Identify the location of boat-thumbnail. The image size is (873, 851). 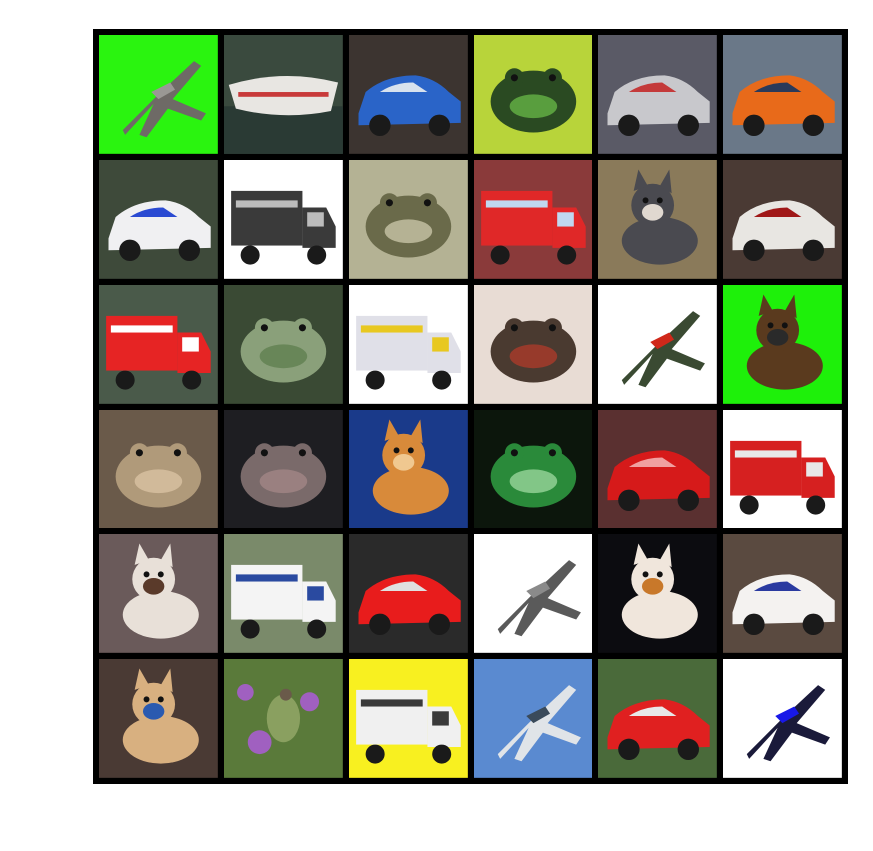
(283, 94).